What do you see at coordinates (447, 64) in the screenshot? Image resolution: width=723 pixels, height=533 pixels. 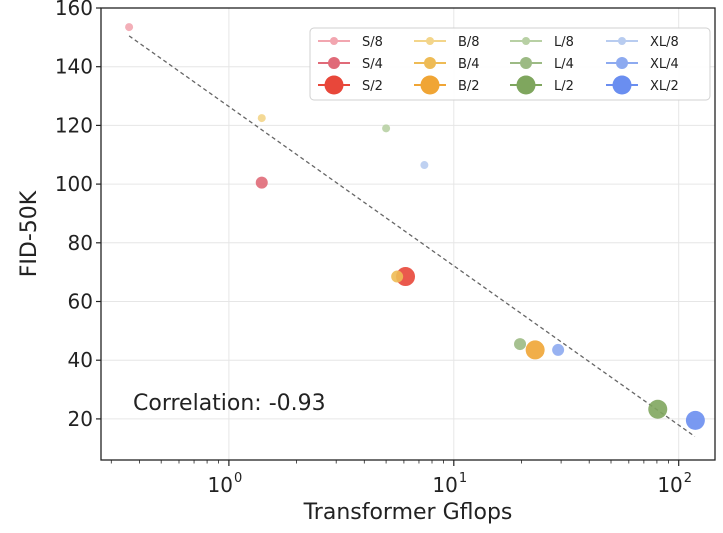 I see `legend-item: B/4` at bounding box center [447, 64].